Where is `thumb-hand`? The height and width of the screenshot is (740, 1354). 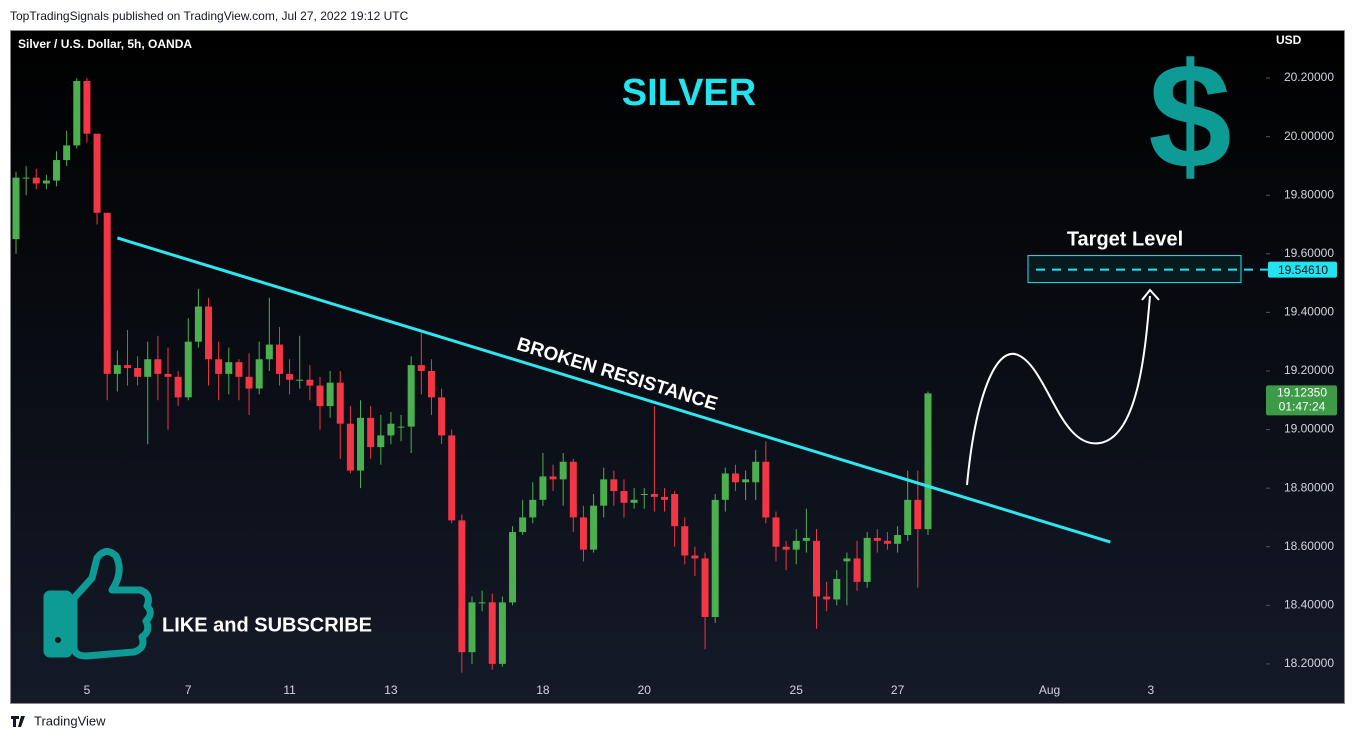 thumb-hand is located at coordinates (112, 604).